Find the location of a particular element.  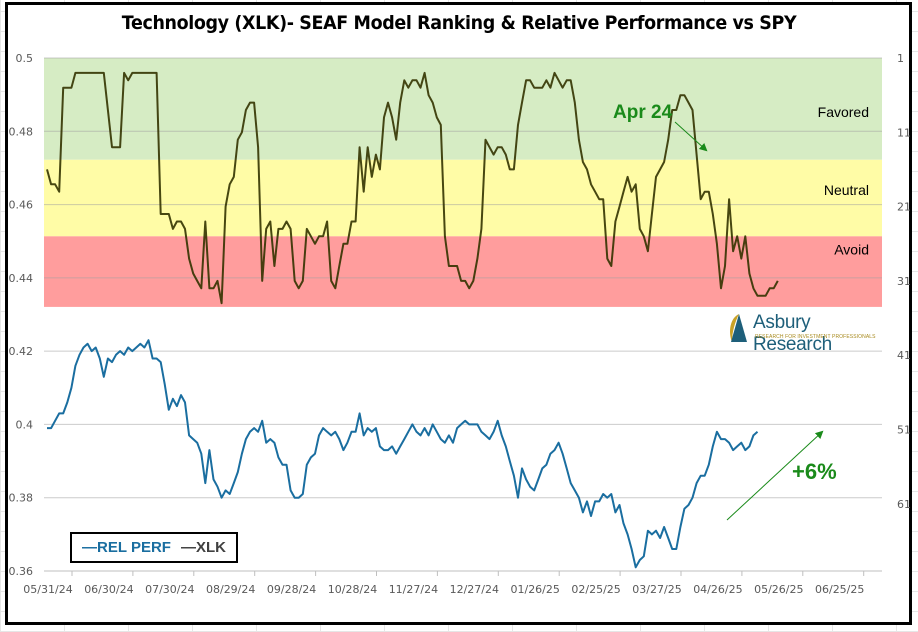

band-label-favored: Favored is located at coordinates (843, 112).